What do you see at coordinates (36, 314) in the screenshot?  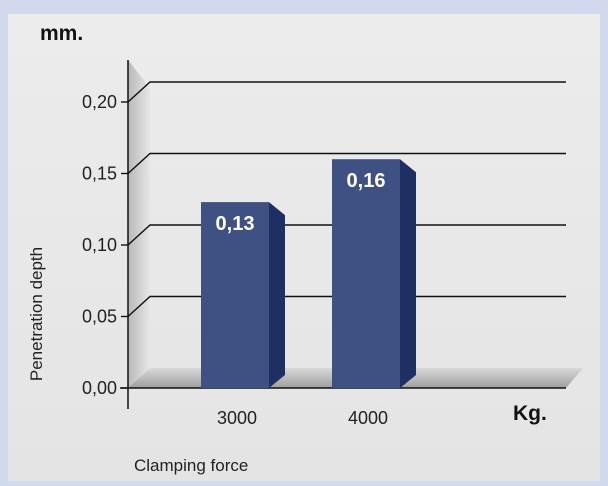 I see `y-axis-title: Penetration depth` at bounding box center [36, 314].